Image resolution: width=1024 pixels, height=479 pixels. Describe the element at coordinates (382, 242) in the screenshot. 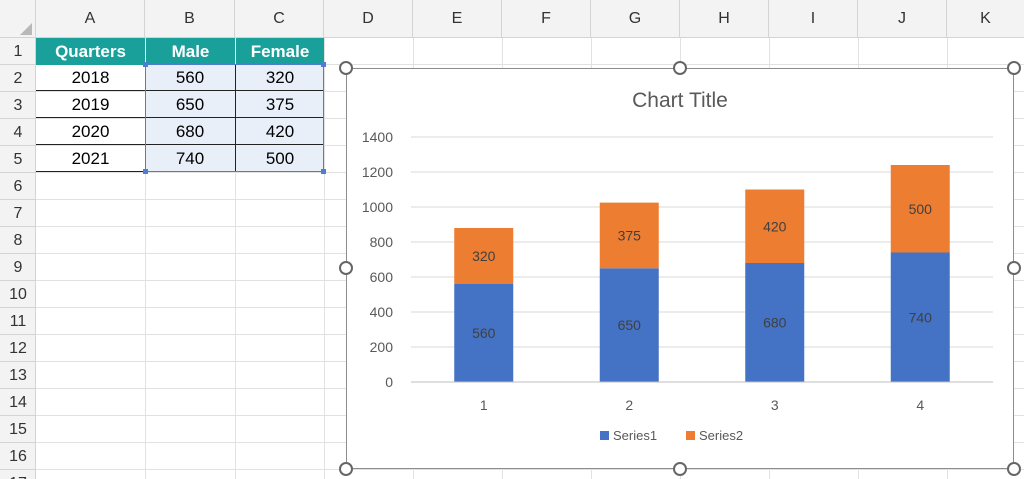

I see `y-tick-label: 800` at that location.